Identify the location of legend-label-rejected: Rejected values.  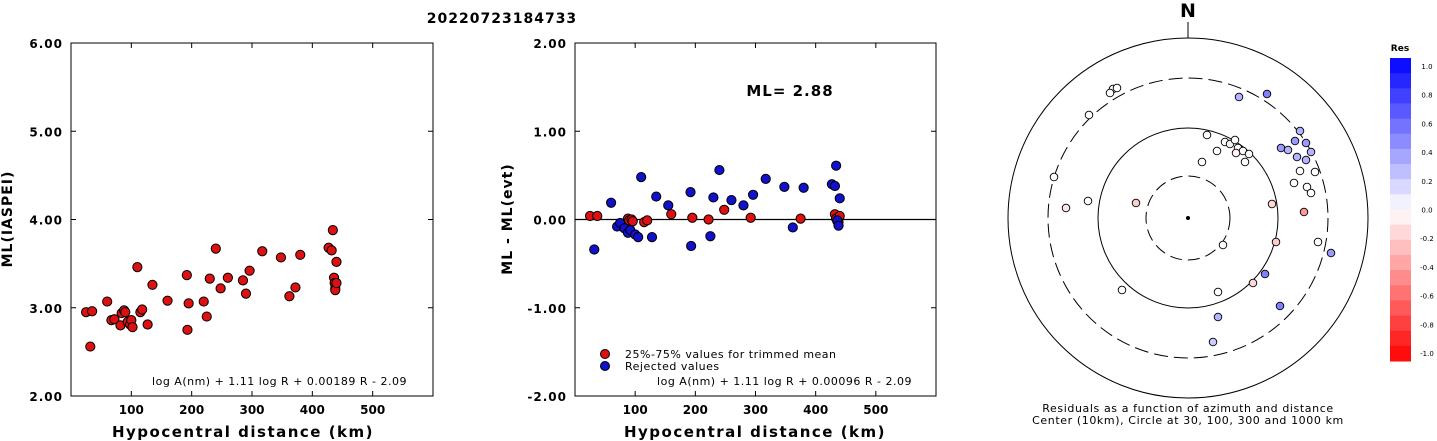
(672, 366).